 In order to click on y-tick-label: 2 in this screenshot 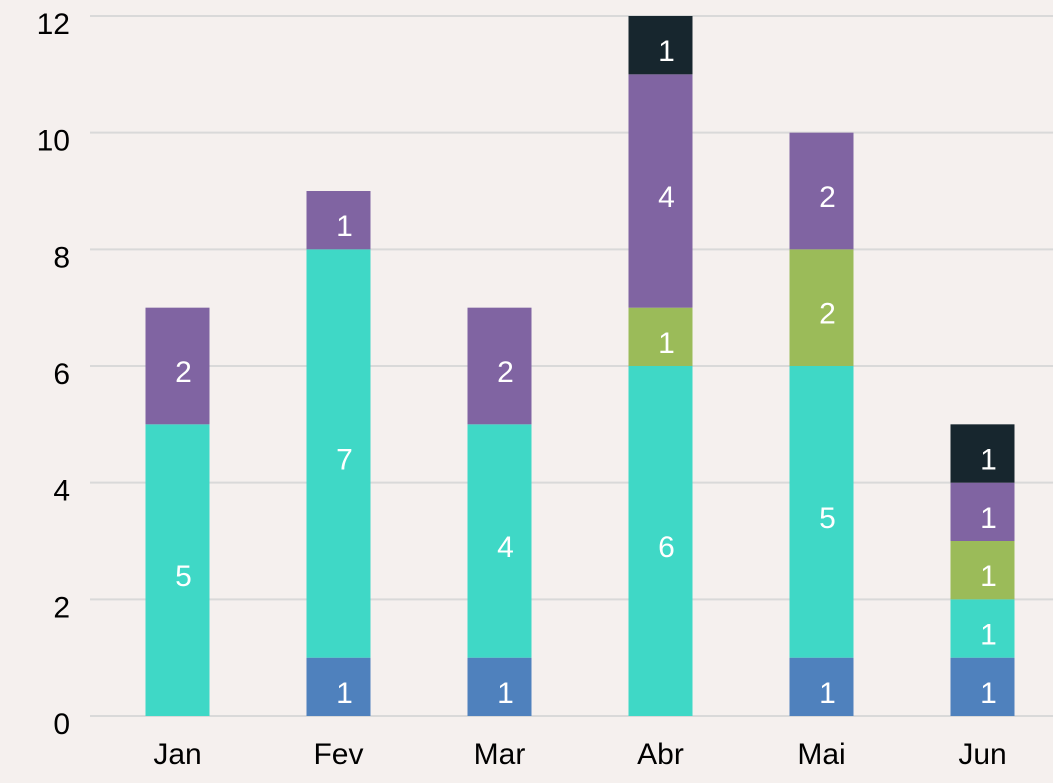, I will do `click(61, 607)`.